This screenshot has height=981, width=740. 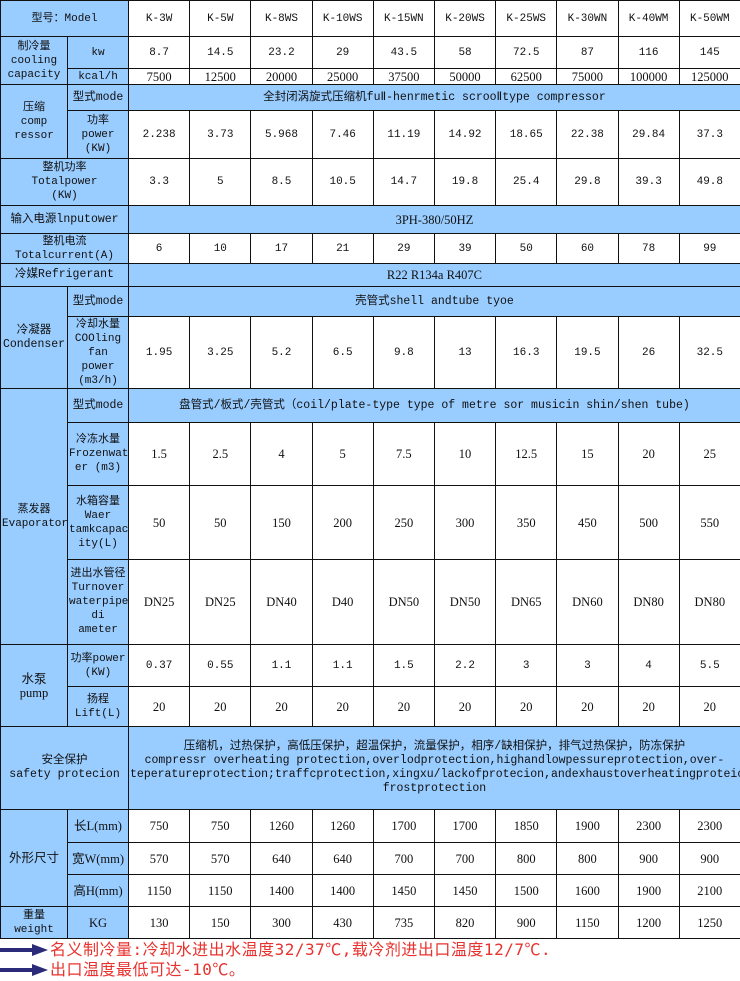 I want to click on refrigerant-value: R22 R134a R407C, so click(x=434, y=275).